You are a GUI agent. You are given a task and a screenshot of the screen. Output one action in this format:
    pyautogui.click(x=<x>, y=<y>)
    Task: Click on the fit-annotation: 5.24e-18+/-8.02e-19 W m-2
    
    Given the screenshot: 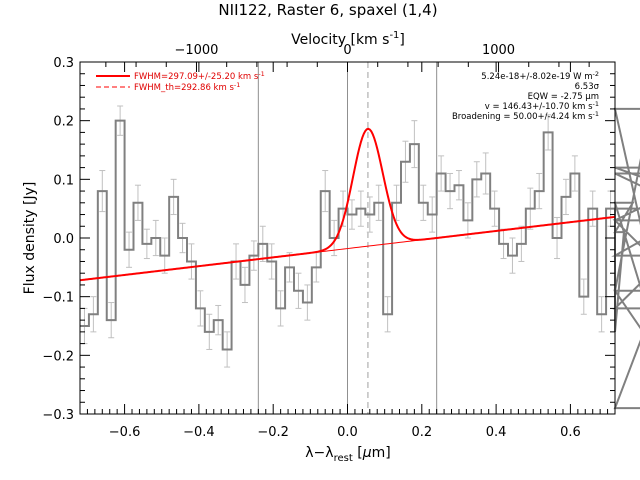 What is the action you would take?
    pyautogui.click(x=540, y=76)
    